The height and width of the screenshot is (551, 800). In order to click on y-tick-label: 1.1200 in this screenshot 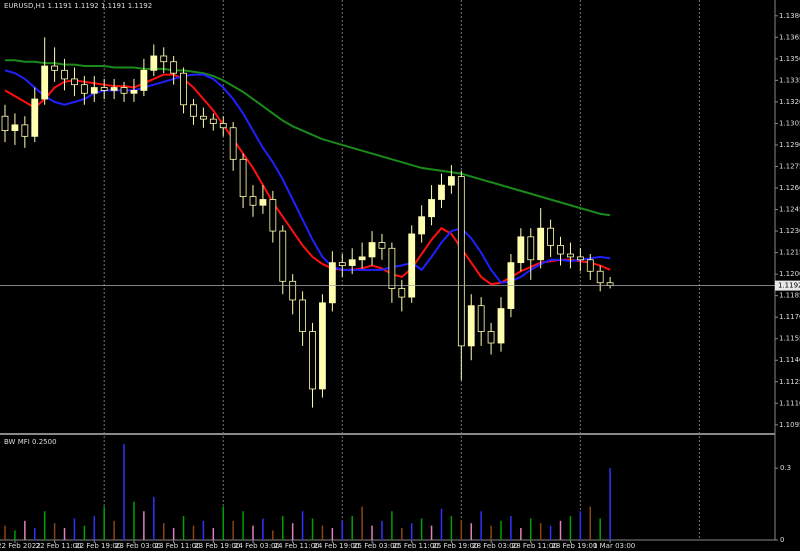, I will do `click(789, 274)`.